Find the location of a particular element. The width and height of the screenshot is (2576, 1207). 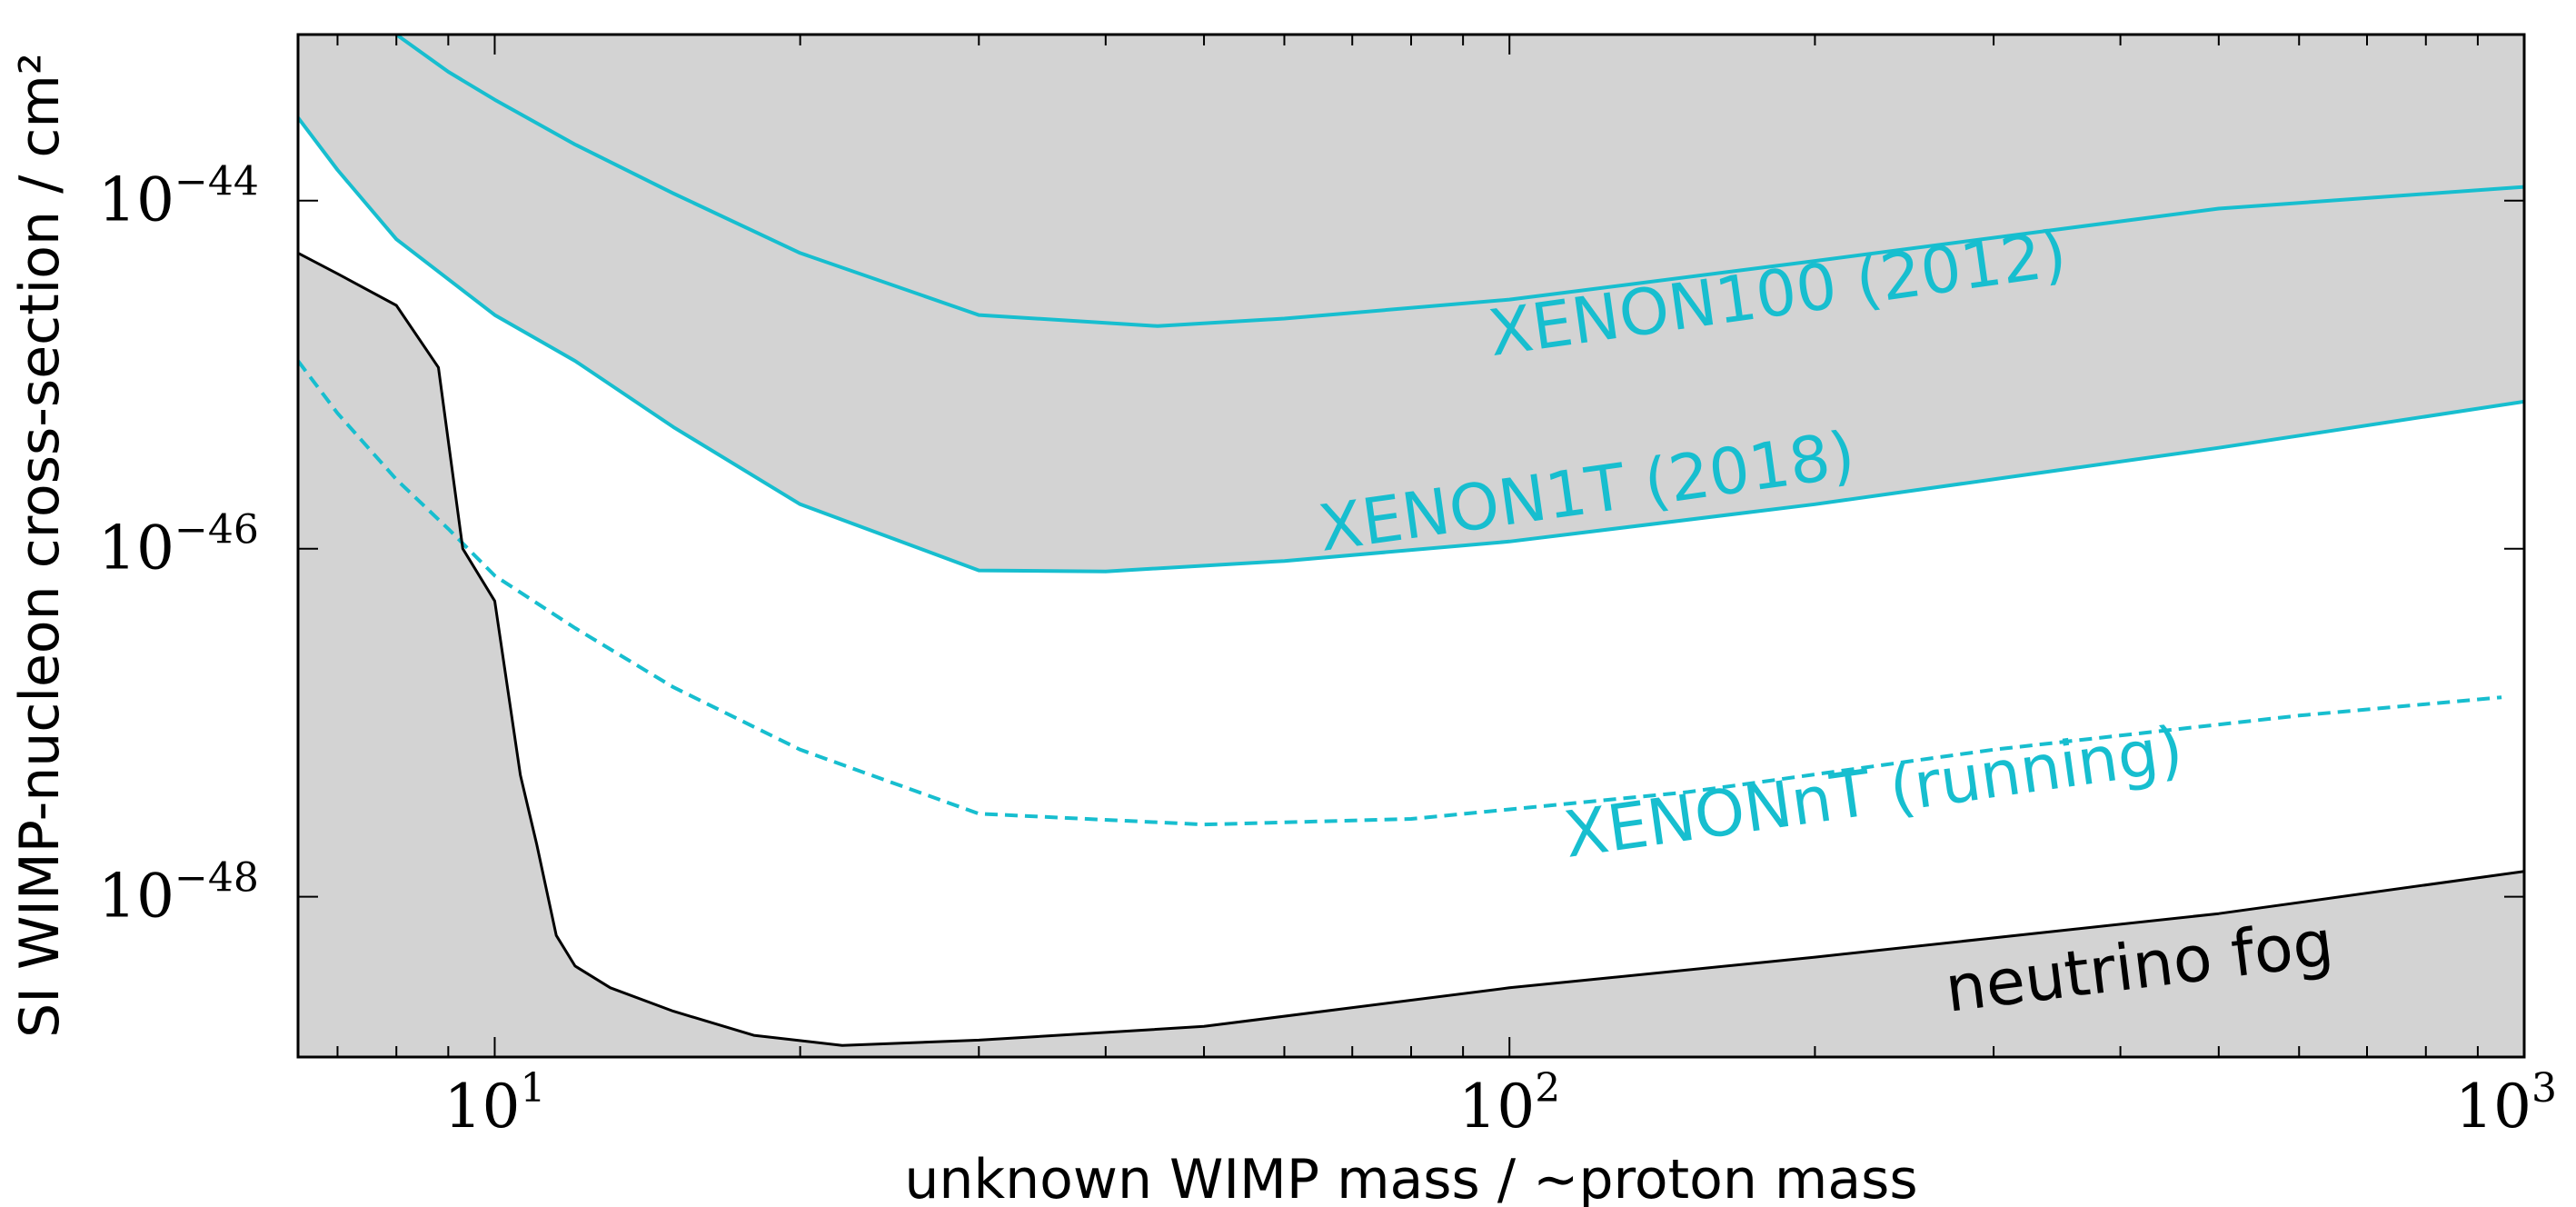

y-tick-label-exponent: −46 is located at coordinates (217, 530).